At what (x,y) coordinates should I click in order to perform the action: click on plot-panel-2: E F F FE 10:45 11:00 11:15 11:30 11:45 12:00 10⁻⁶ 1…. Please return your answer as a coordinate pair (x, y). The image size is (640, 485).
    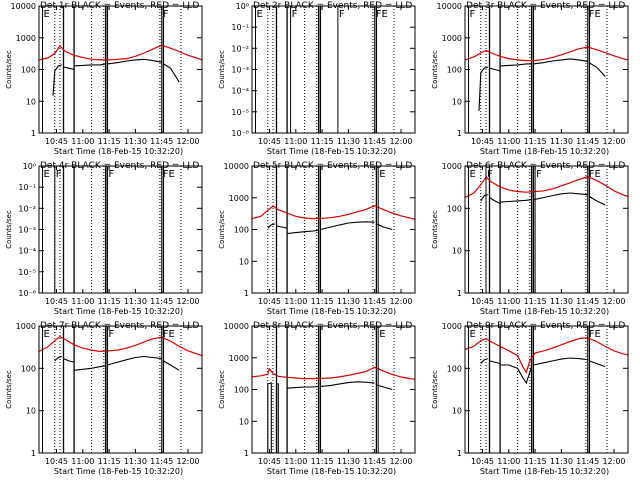
    Looking at the image, I should click on (317, 78).